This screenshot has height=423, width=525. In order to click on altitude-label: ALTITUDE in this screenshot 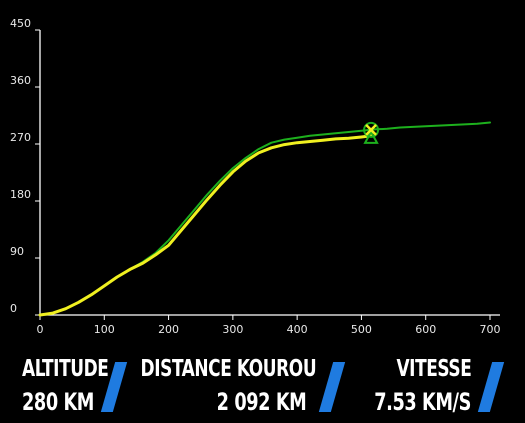, I will do `click(65, 369)`.